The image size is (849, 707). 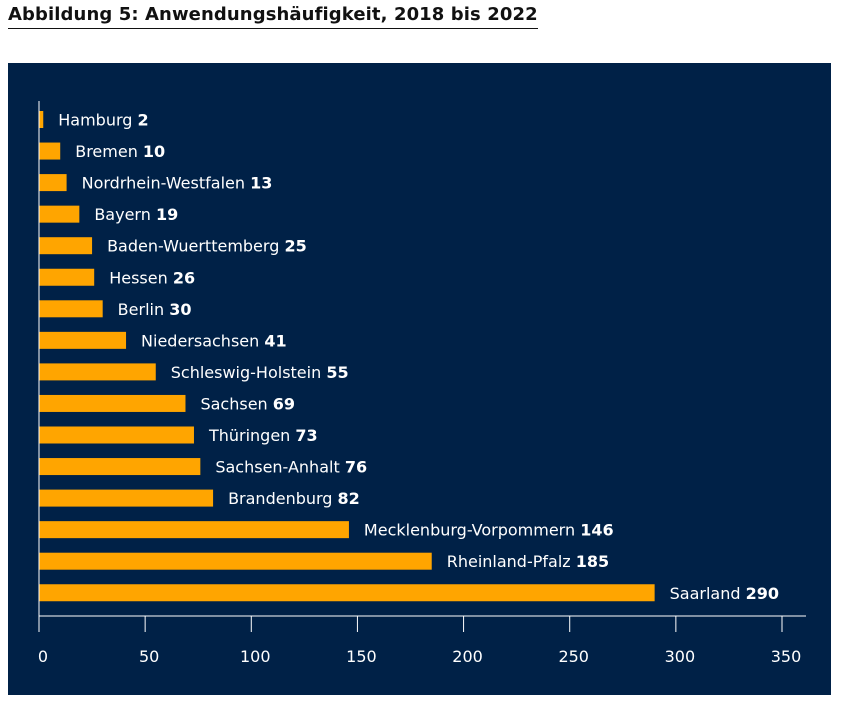 I want to click on bar-mecklenburg-vorpommern, so click(x=194, y=530).